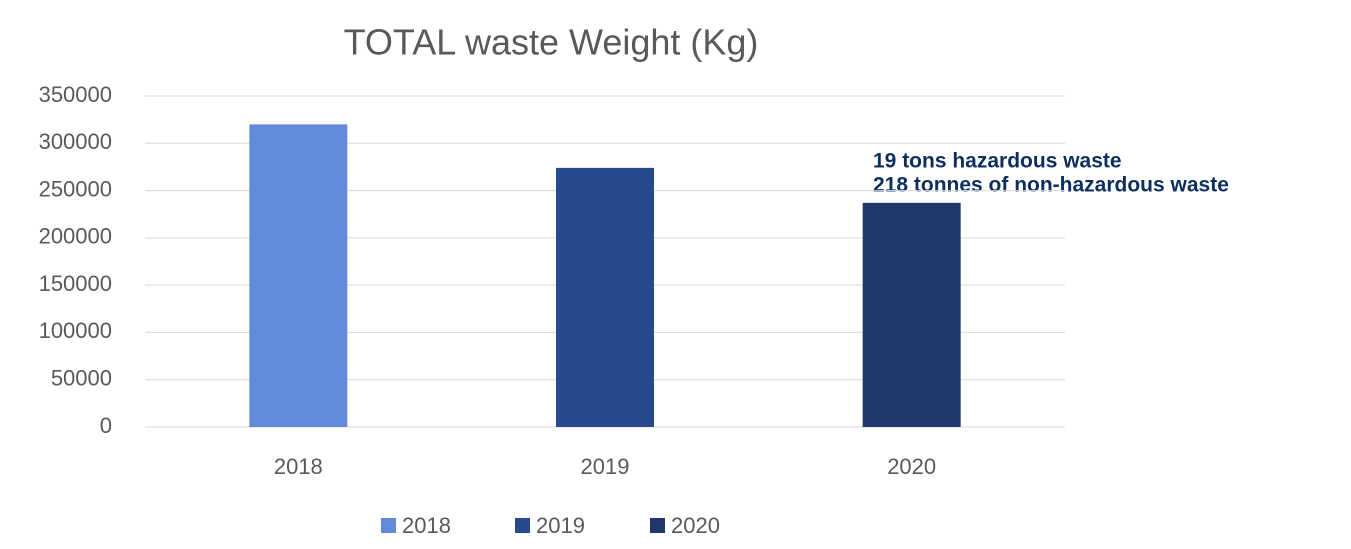 The width and height of the screenshot is (1351, 549). What do you see at coordinates (75, 236) in the screenshot?
I see `y-tick-label: 200000` at bounding box center [75, 236].